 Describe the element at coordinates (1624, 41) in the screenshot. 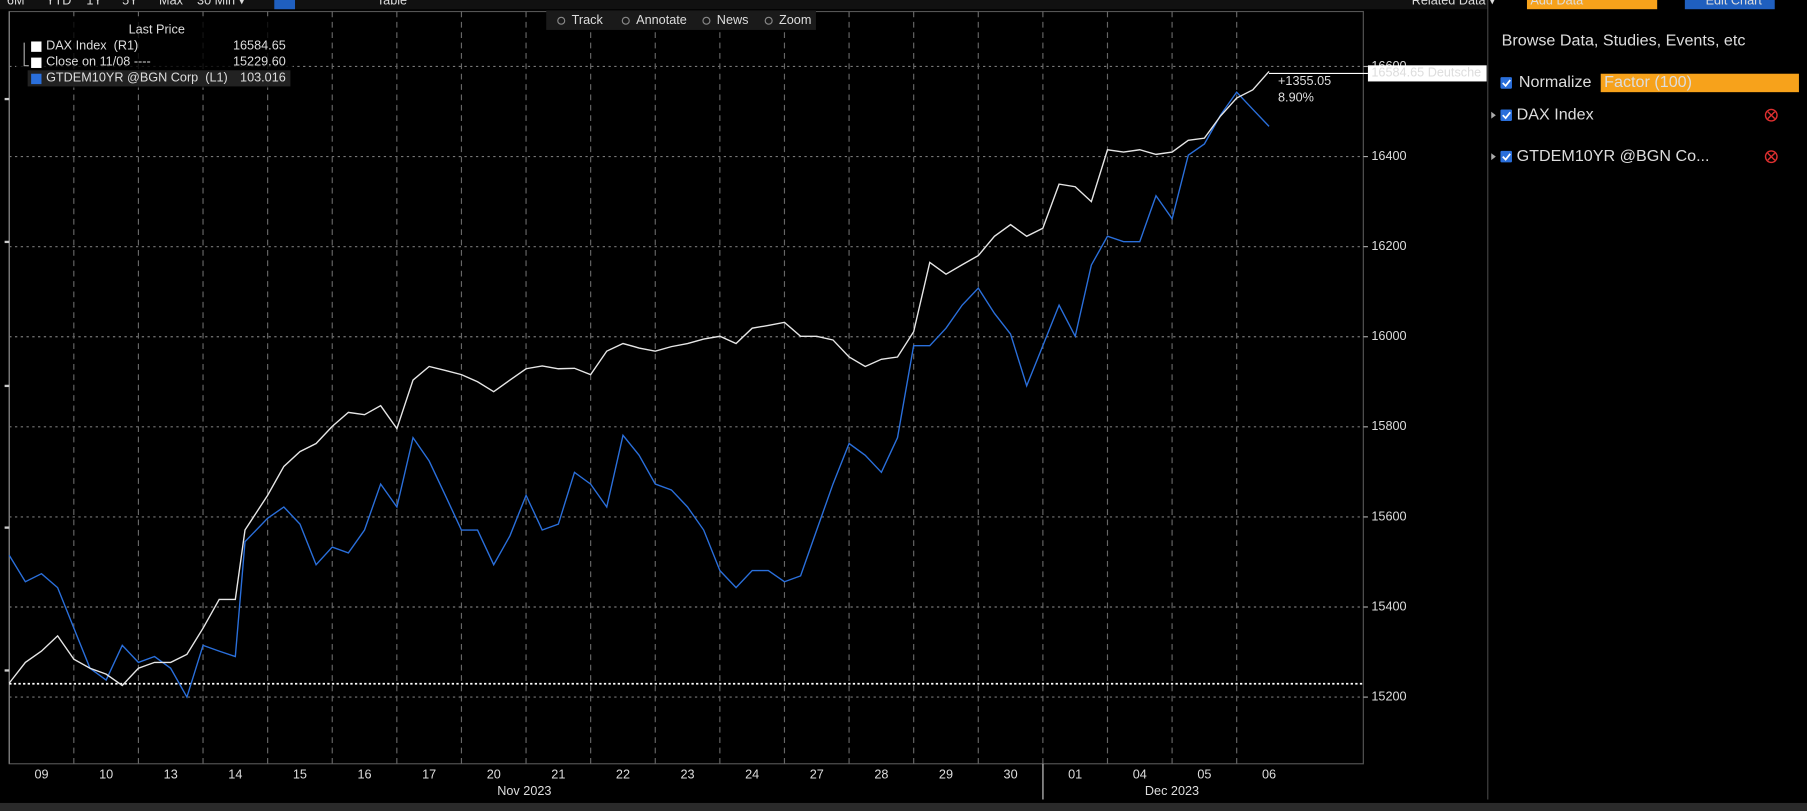

I see `sidebar-title: Browse Data, Studies, Events, etc` at that location.